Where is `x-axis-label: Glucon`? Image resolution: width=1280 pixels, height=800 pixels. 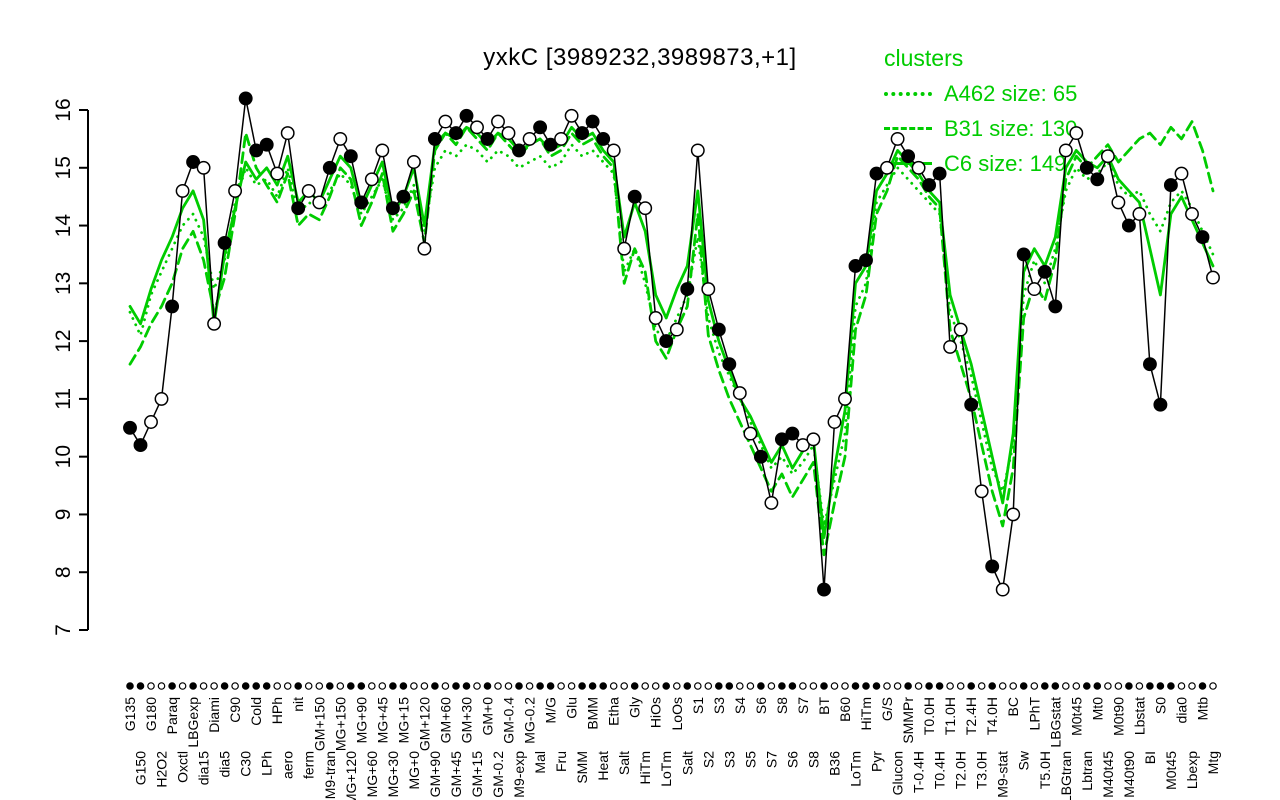
x-axis-label: Glucon is located at coordinates (898, 773).